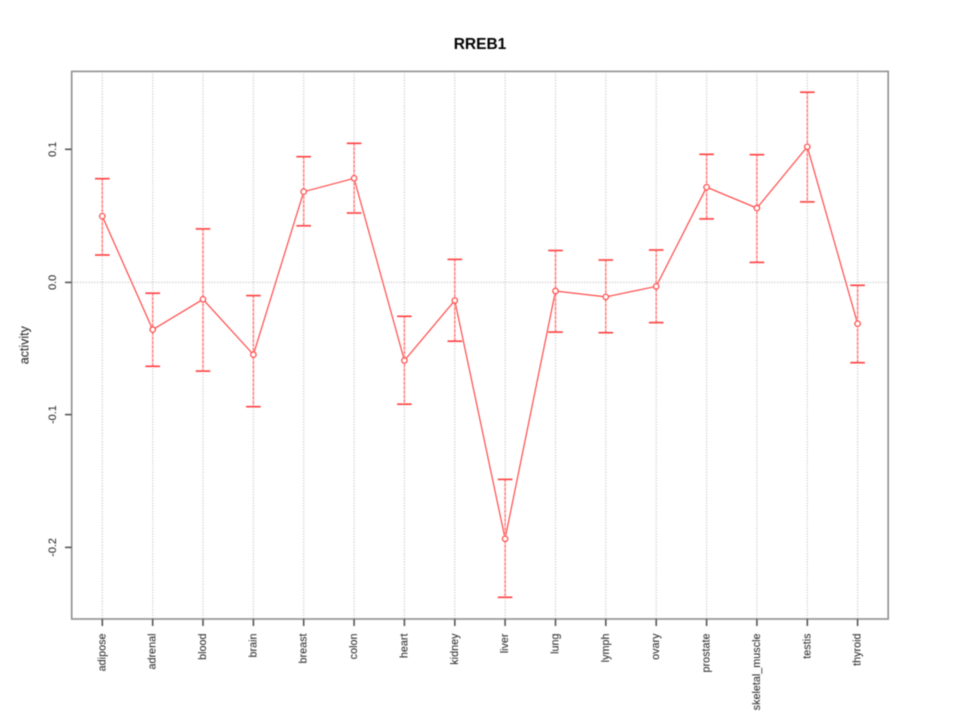 The height and width of the screenshot is (720, 960). What do you see at coordinates (153, 652) in the screenshot?
I see `svg-text: adrenal` at bounding box center [153, 652].